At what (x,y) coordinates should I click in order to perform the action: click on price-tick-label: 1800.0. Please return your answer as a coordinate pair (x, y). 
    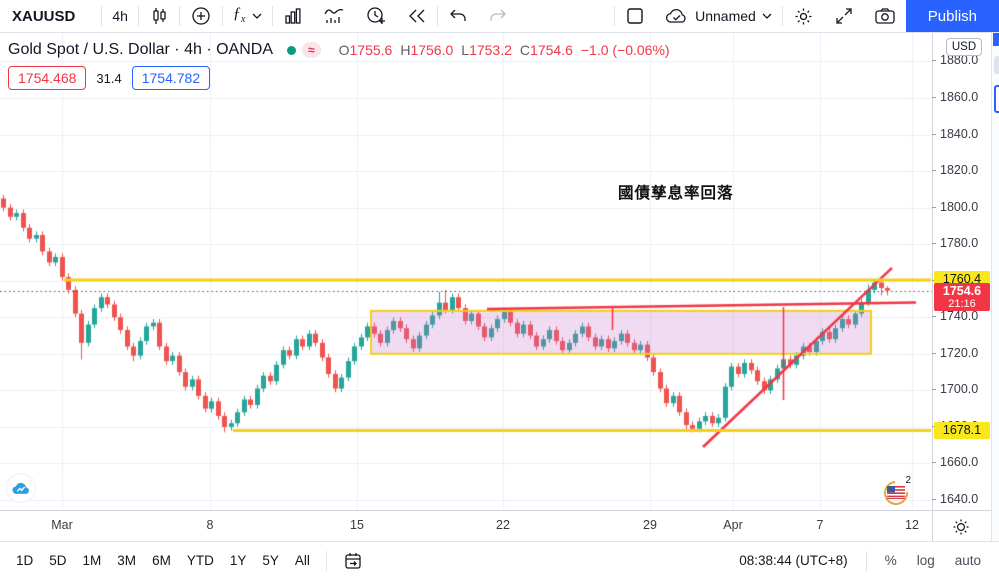
    Looking at the image, I should click on (955, 206).